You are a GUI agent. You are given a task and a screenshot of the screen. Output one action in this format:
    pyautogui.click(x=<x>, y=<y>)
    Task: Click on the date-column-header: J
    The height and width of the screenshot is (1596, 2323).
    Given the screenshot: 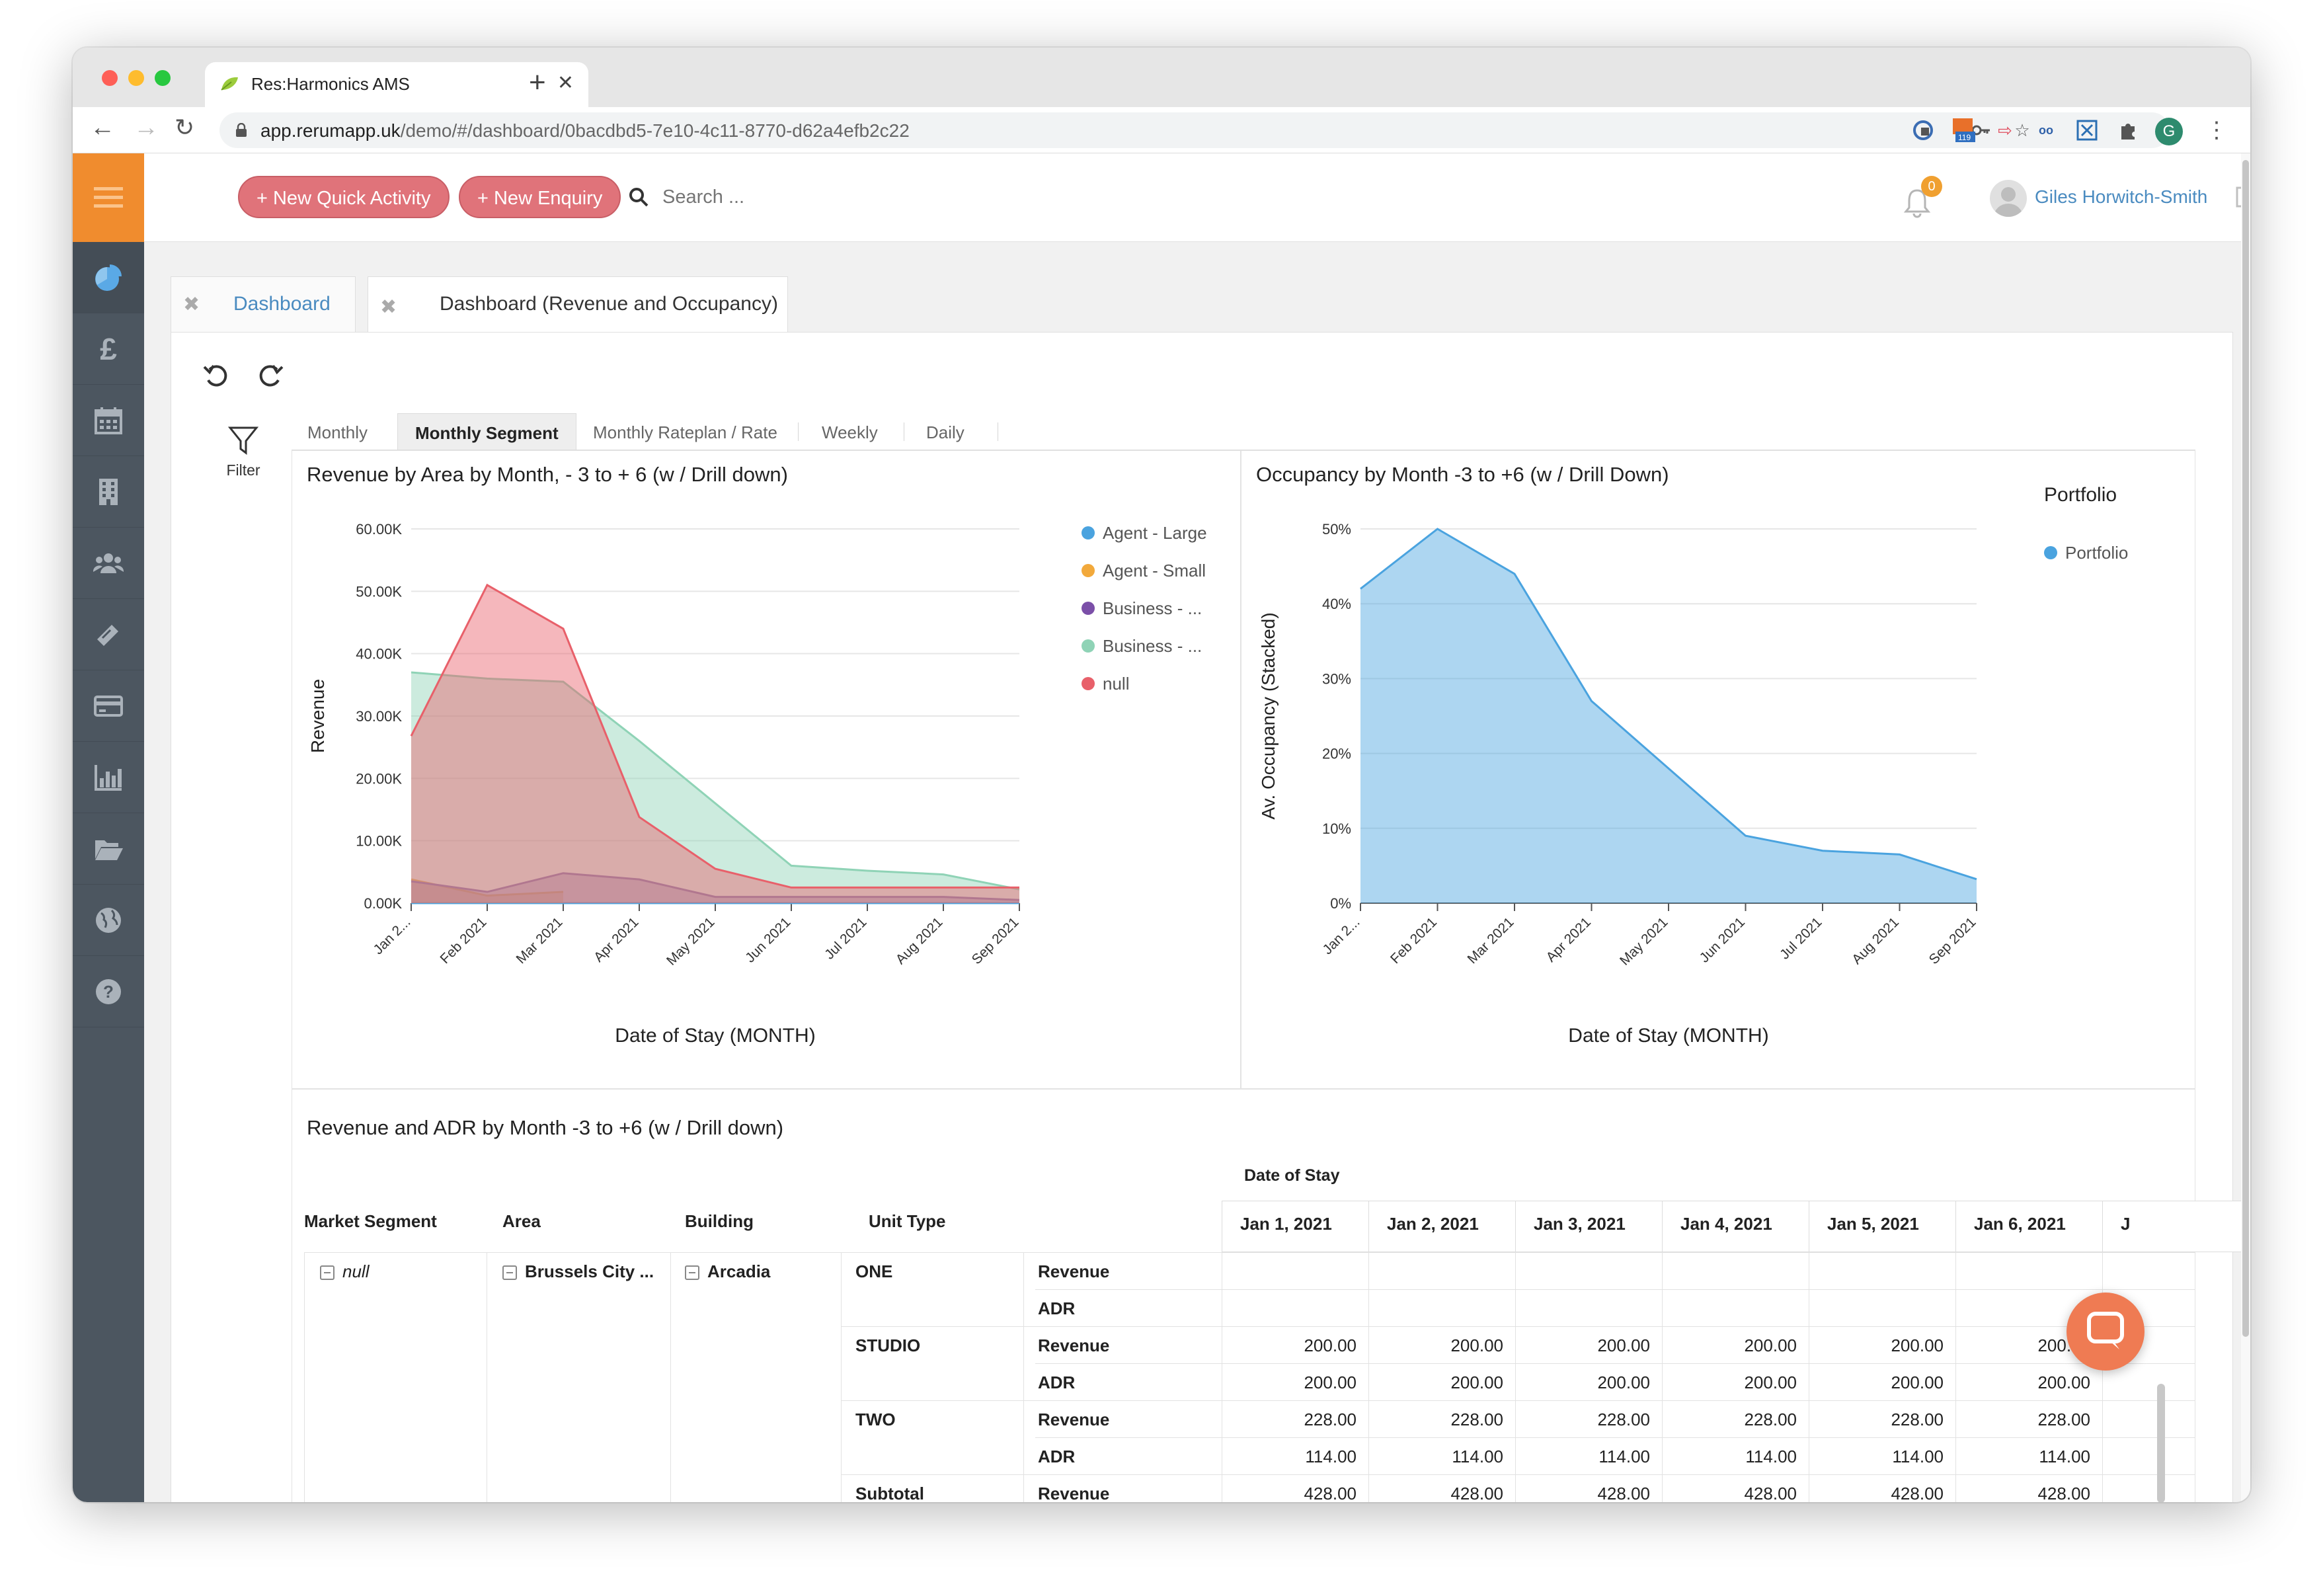 What is the action you would take?
    pyautogui.click(x=2126, y=1224)
    